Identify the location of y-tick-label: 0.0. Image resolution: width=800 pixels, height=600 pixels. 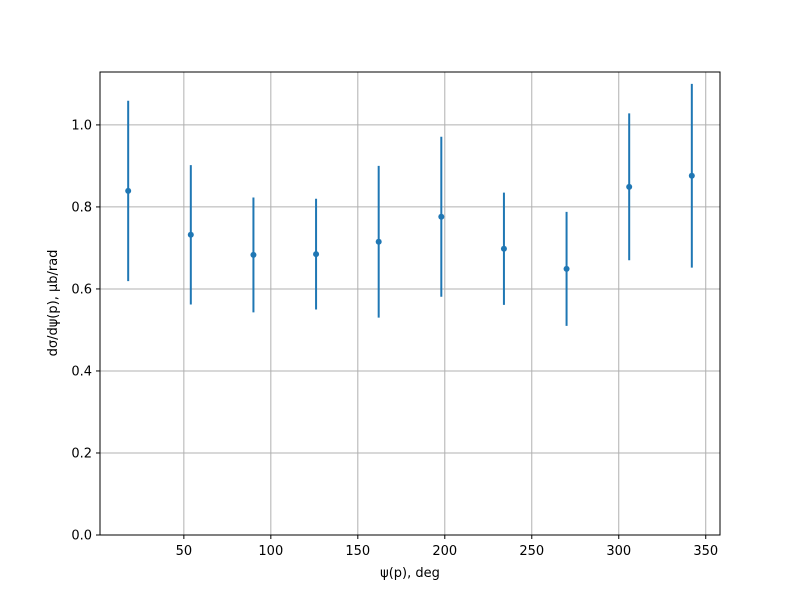
(81, 536).